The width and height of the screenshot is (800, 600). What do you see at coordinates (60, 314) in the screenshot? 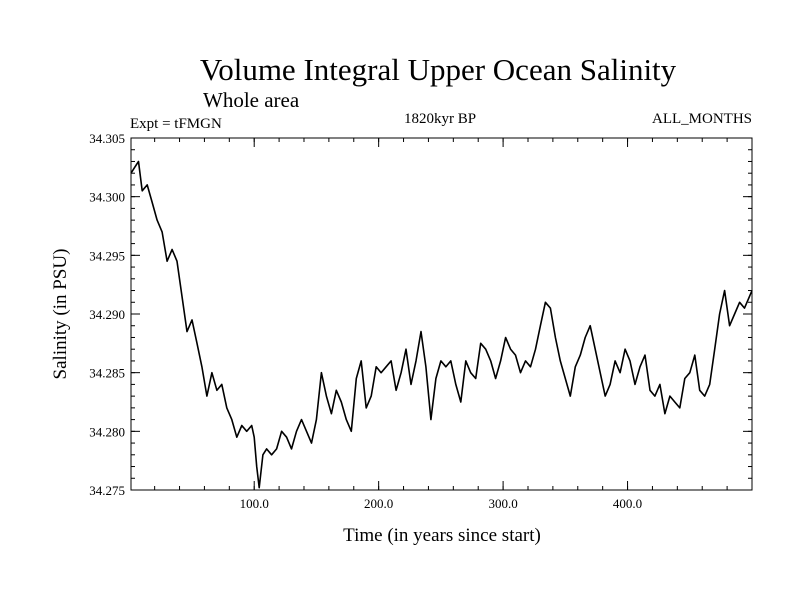
I see `y-axis-label: Salinity (in PSU)` at bounding box center [60, 314].